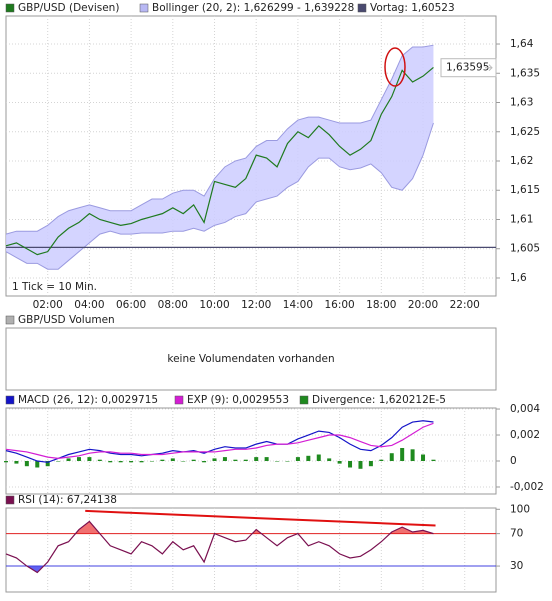 This screenshot has width=552, height=601. What do you see at coordinates (253, 8) in the screenshot?
I see `legend-label: Bollinger (20, 2): 1,626299 - 1,639228` at bounding box center [253, 8].